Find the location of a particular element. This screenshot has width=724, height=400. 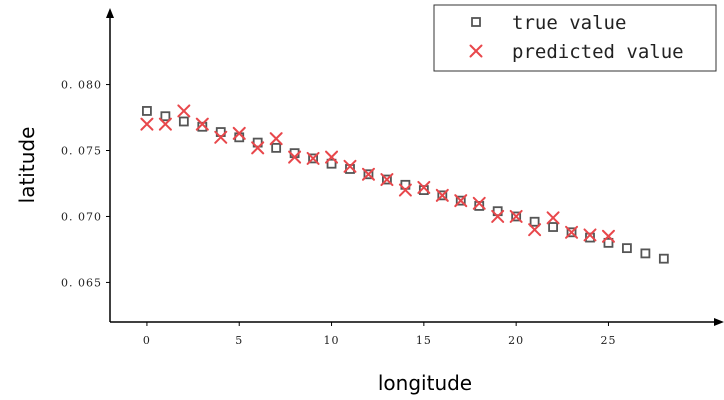

legend-marker-predicted-value is located at coordinates (476, 51).